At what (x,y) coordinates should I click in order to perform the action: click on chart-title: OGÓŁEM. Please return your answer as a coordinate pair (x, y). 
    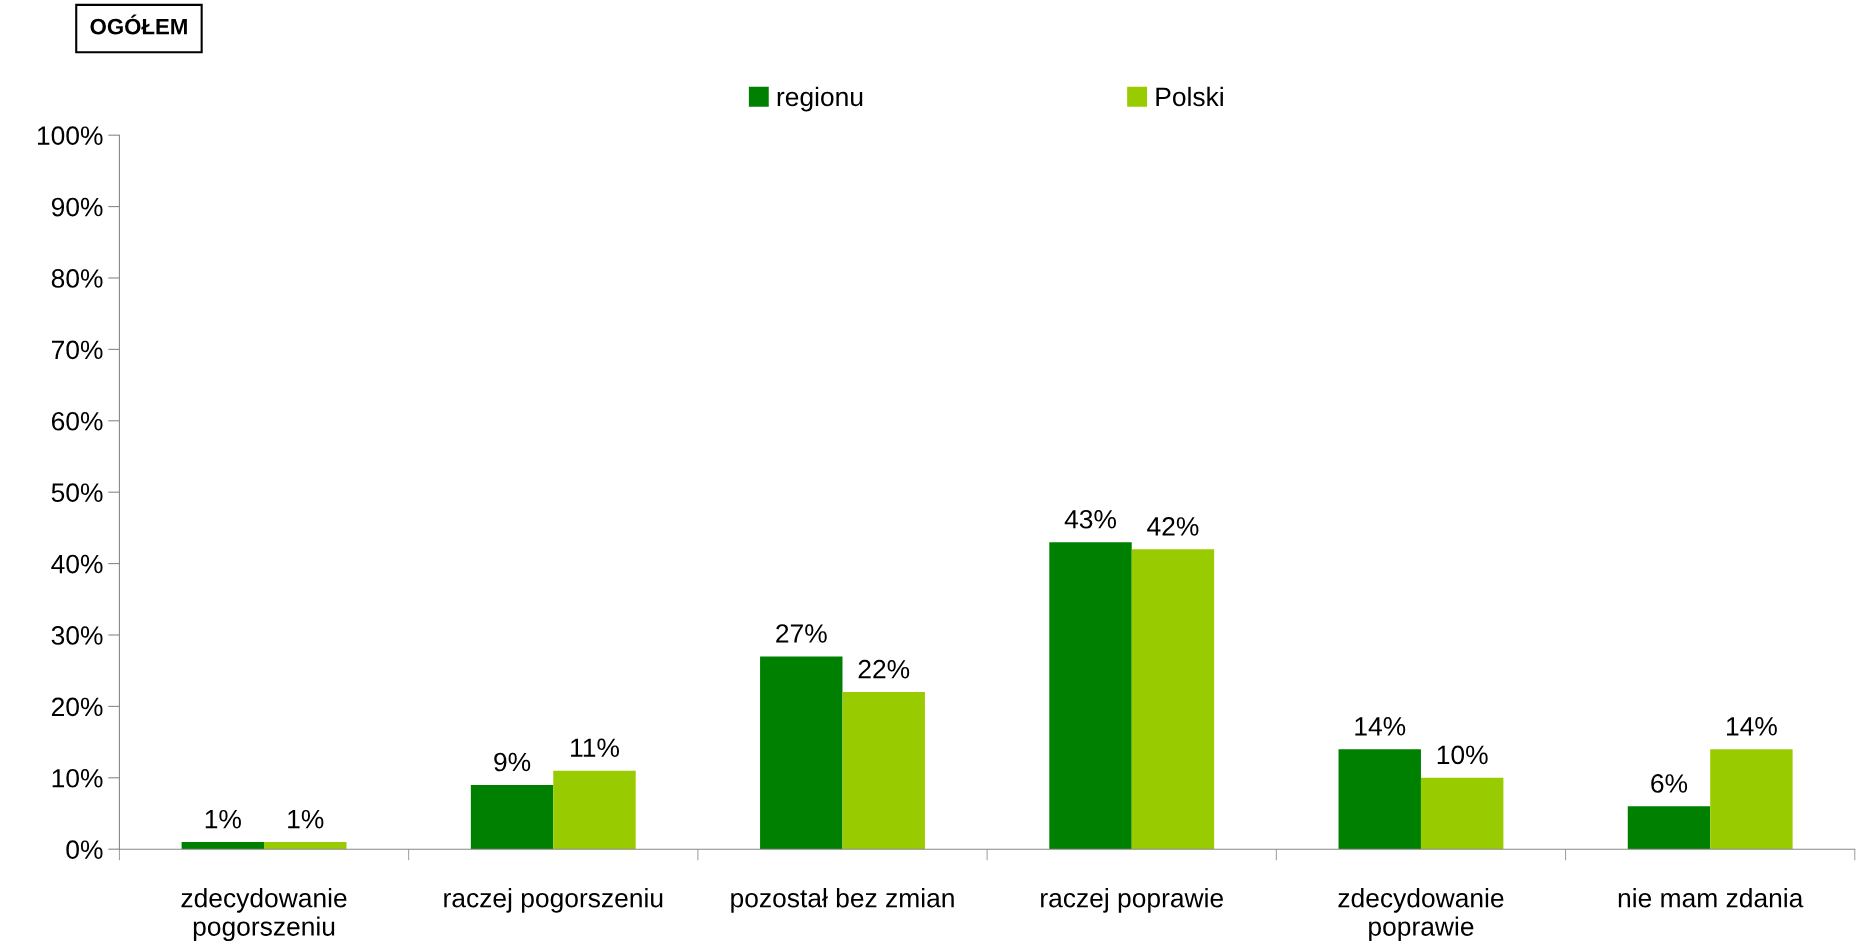
    Looking at the image, I should click on (138, 24).